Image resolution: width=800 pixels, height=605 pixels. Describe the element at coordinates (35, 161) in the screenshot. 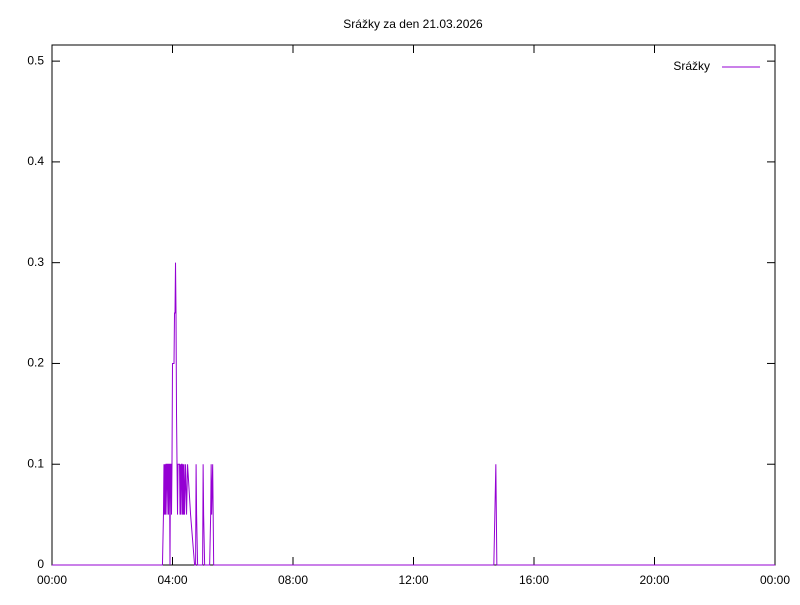

I see `y-tick-label: 0.4` at that location.